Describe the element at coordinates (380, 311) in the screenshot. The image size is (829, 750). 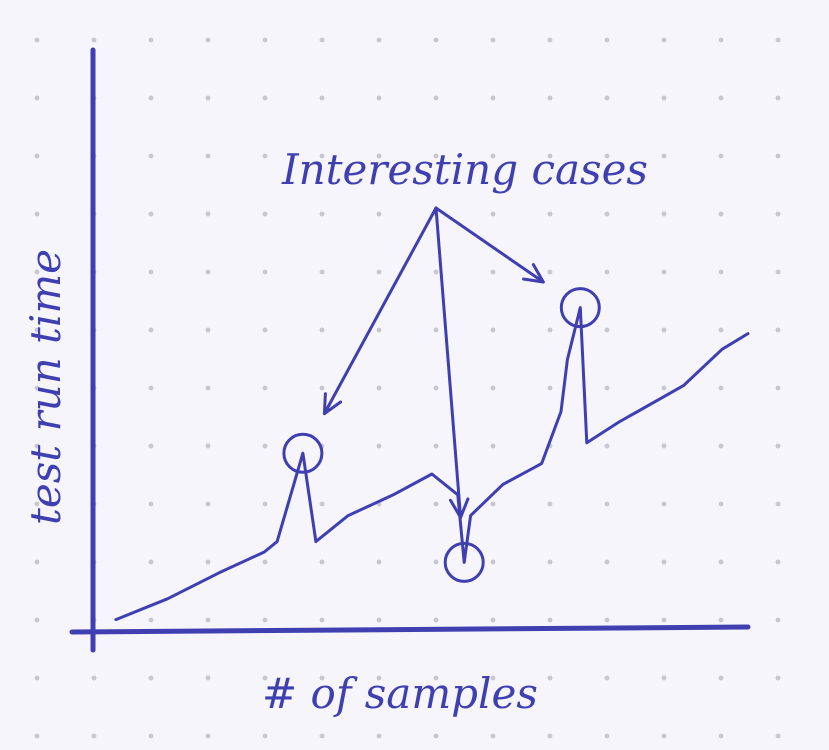
I see `annotation-arrow-shaft` at that location.